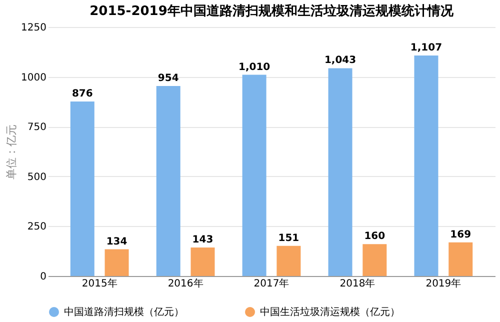  Describe the element at coordinates (36, 177) in the screenshot. I see `y-tick-label: 500` at that location.